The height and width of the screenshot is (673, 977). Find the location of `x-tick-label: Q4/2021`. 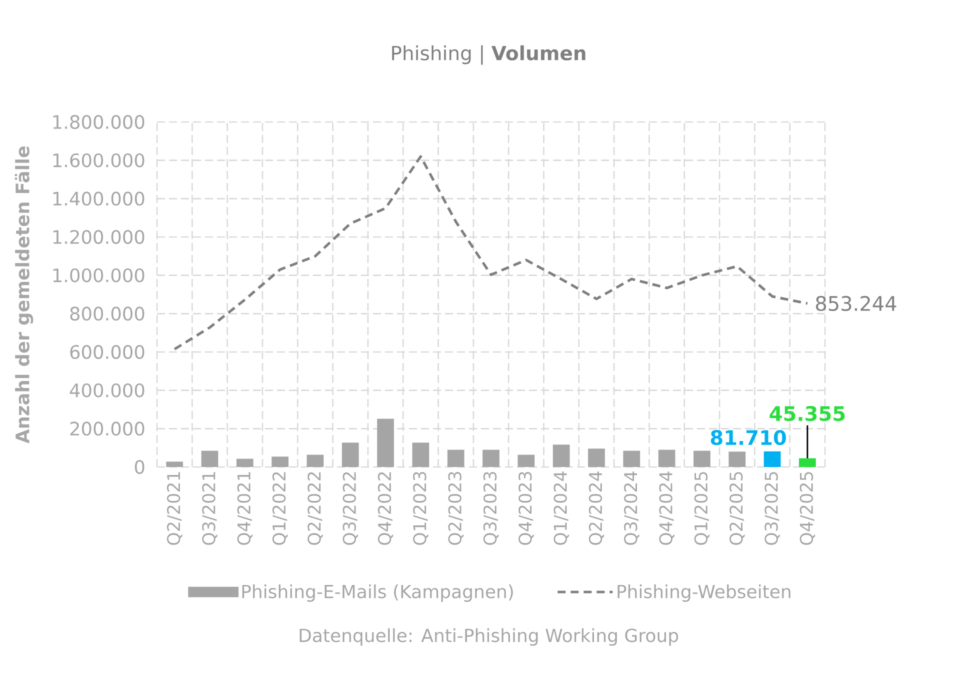

x-tick-label: Q4/2021 is located at coordinates (245, 508).